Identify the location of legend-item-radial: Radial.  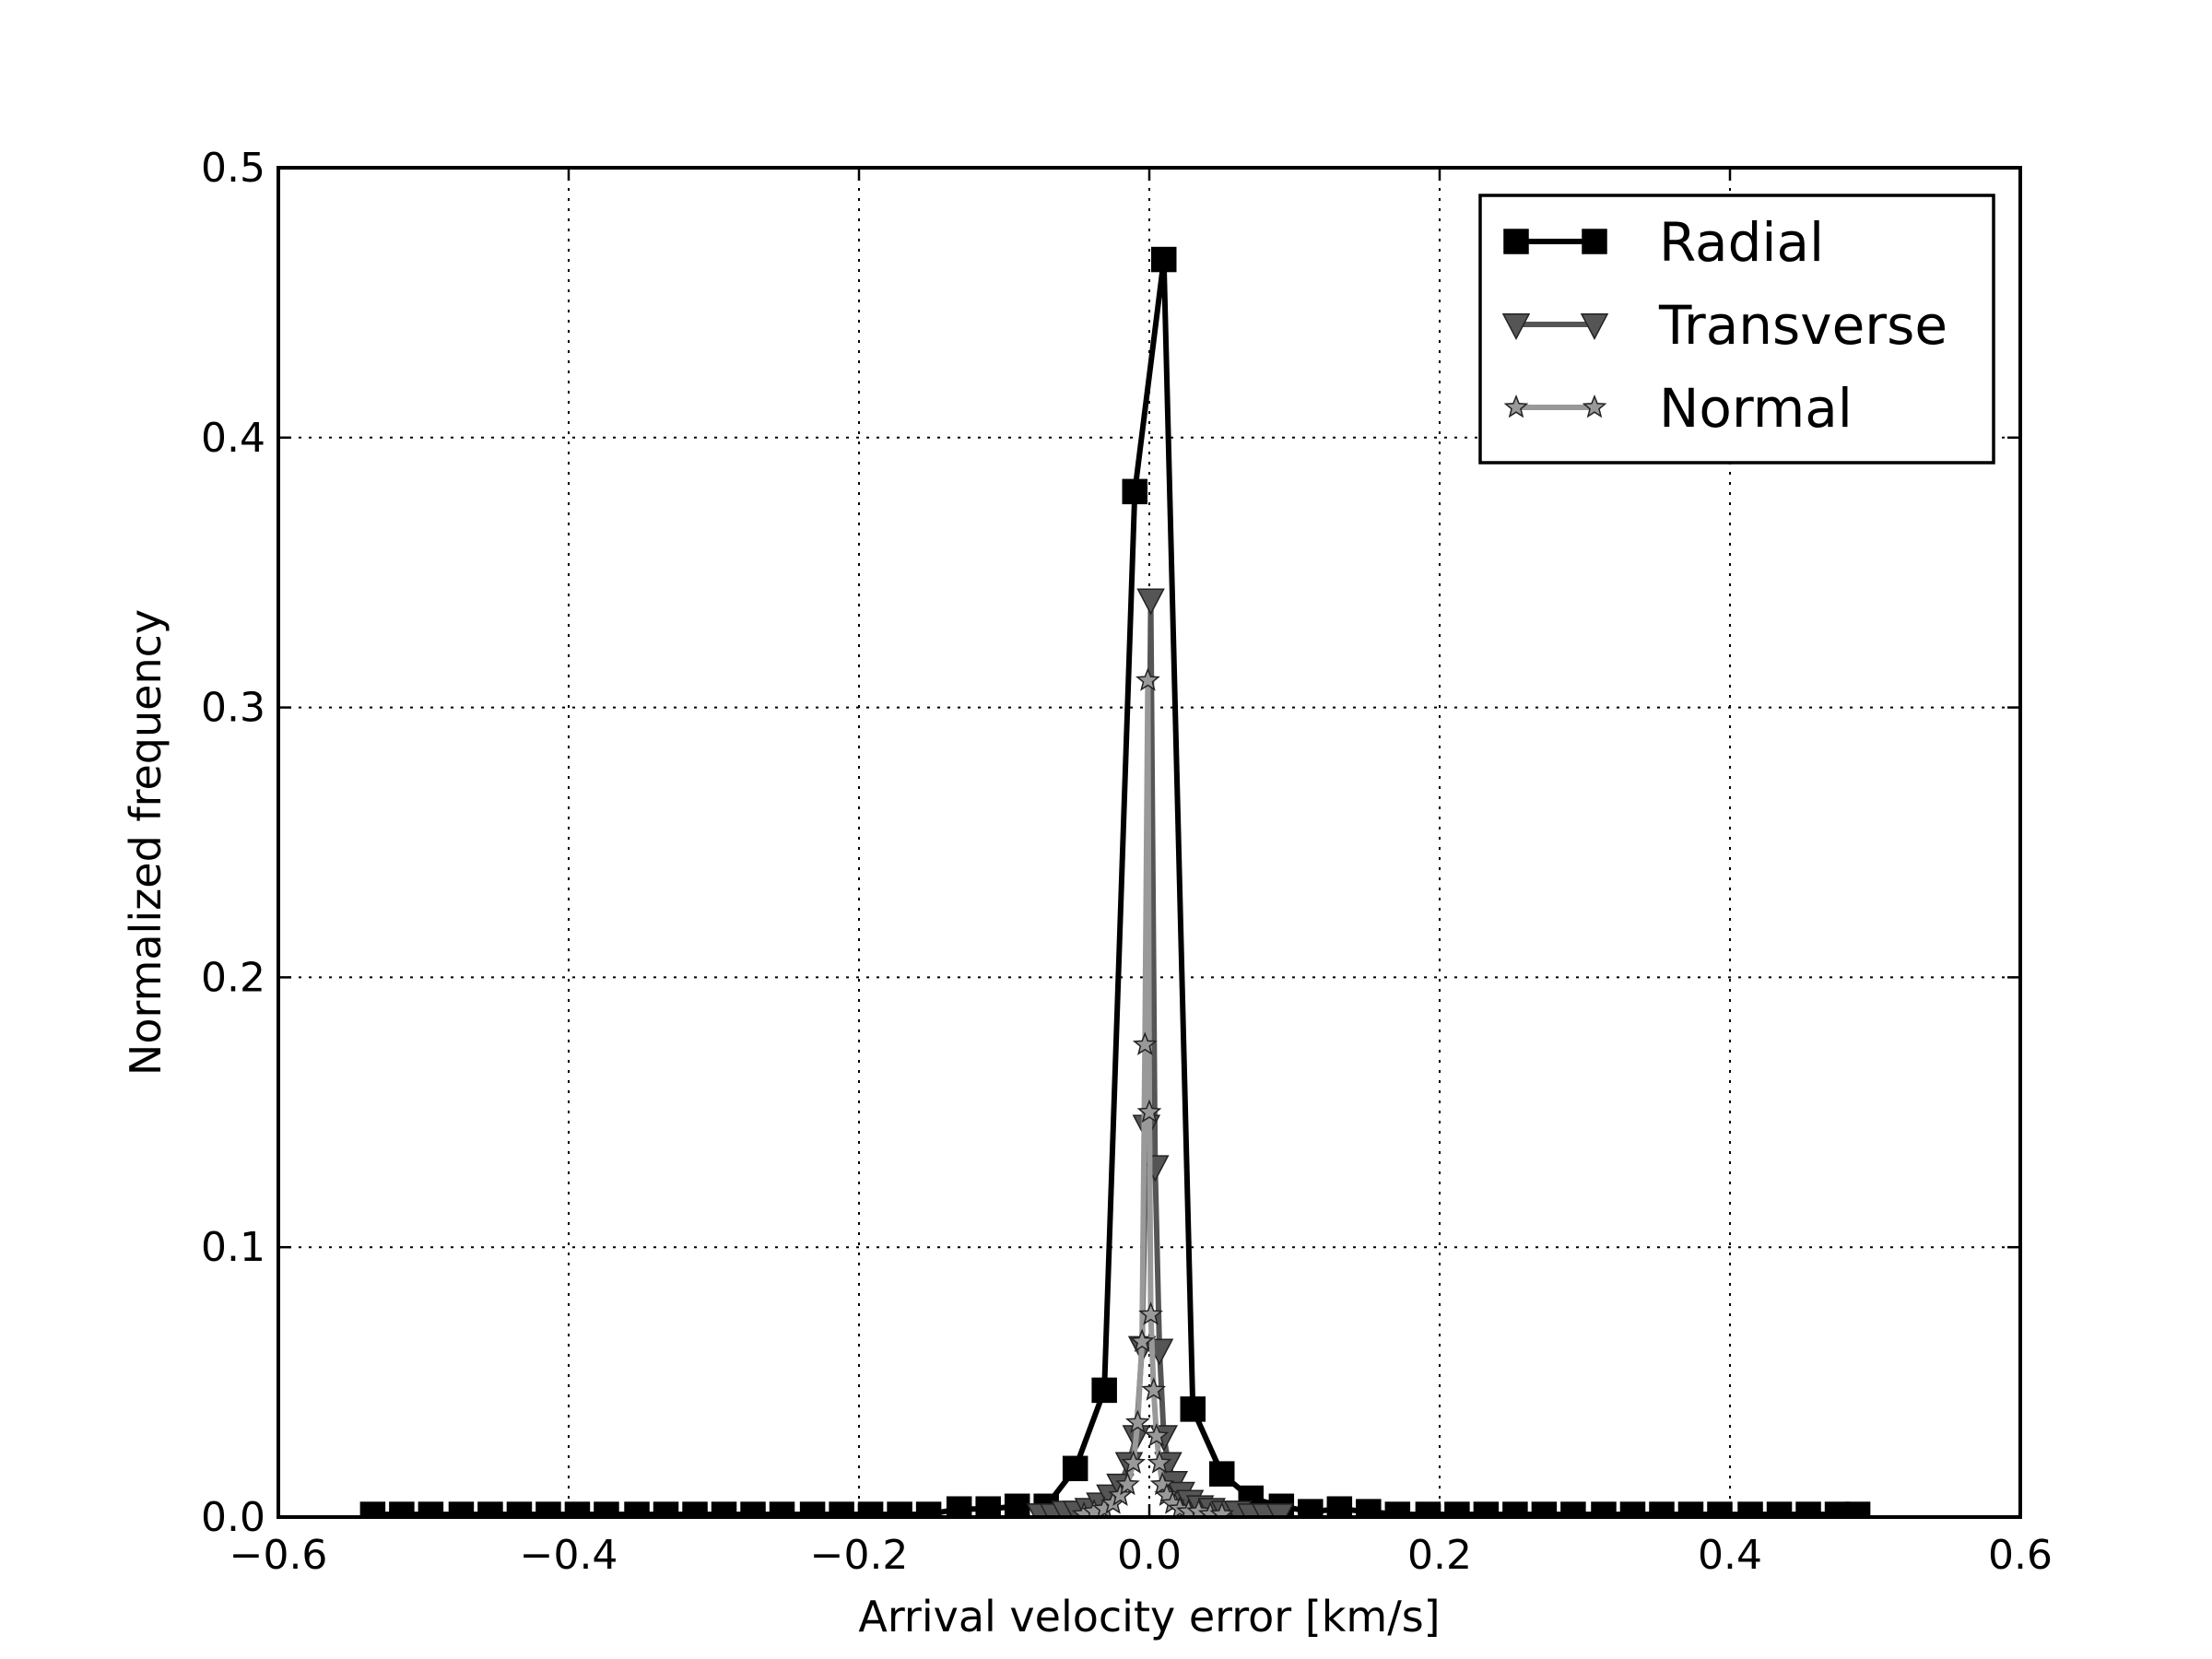
(1663, 242).